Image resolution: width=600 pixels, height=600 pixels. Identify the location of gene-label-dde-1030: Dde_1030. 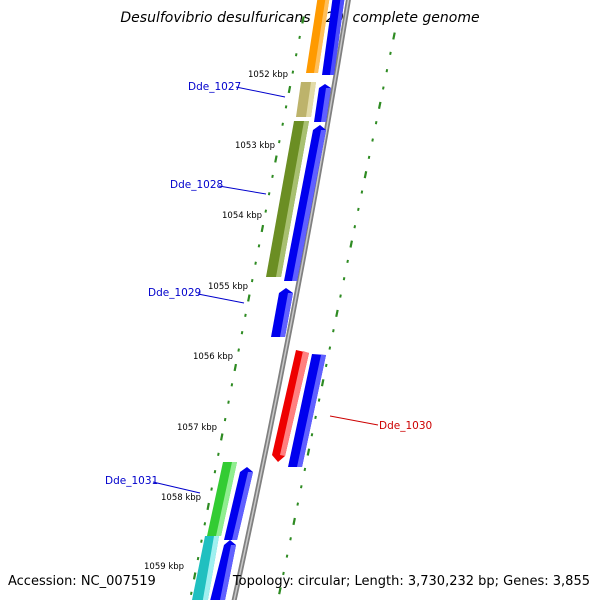
(405, 426).